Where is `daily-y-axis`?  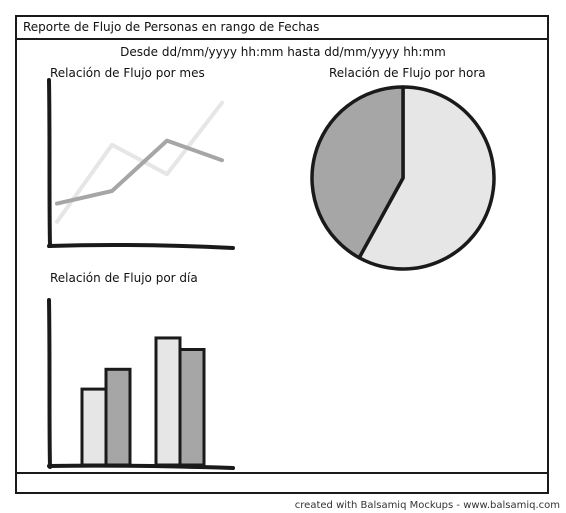
daily-y-axis is located at coordinates (49, 383).